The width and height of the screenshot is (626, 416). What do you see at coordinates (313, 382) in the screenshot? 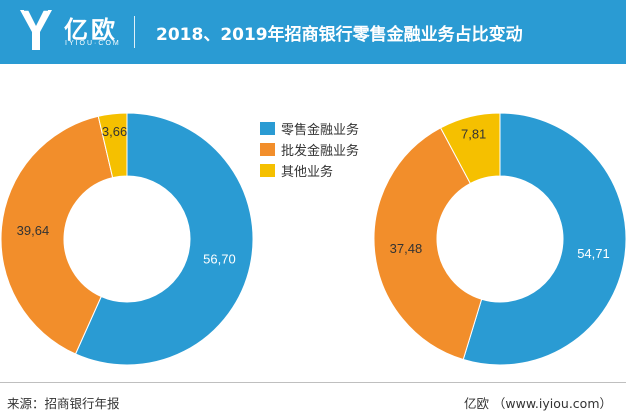
I see `footer-divider` at bounding box center [313, 382].